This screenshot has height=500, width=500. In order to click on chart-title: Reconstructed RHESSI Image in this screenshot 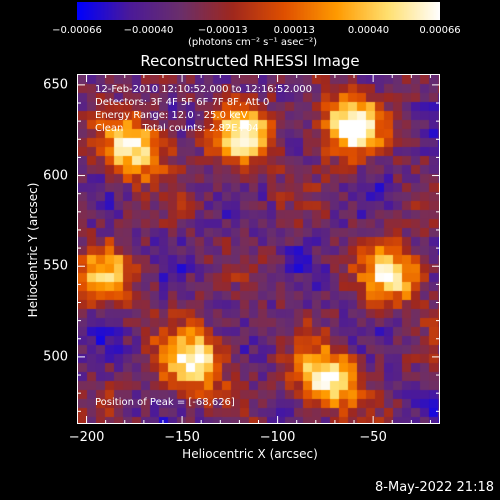, I will do `click(250, 61)`.